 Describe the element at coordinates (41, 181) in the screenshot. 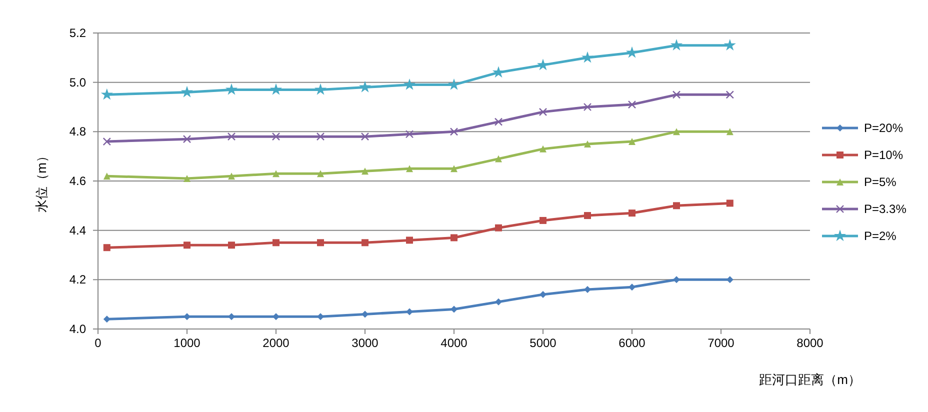

I see `y-axis-title: 水位（m）` at that location.